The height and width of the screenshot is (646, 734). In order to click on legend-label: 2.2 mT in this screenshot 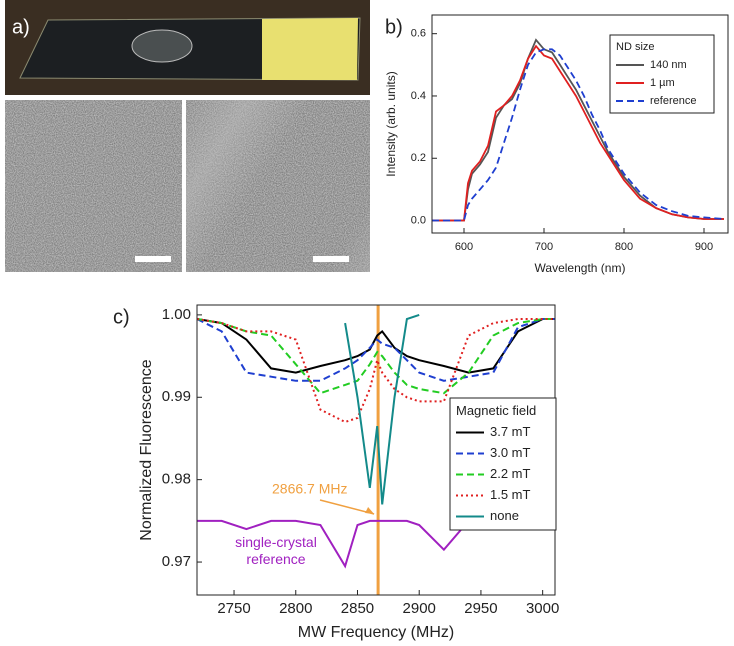, I will do `click(510, 473)`.